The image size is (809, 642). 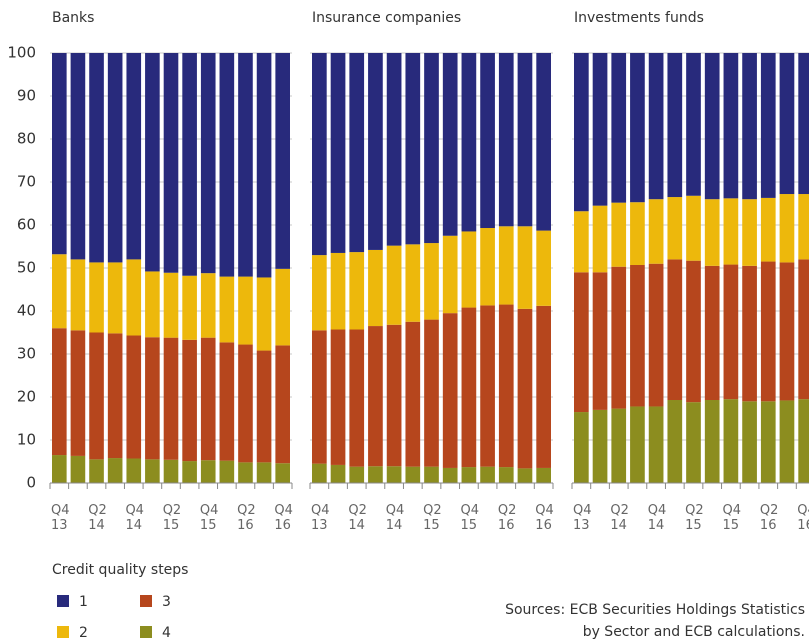 What do you see at coordinates (83, 633) in the screenshot?
I see `legend-label: 2` at bounding box center [83, 633].